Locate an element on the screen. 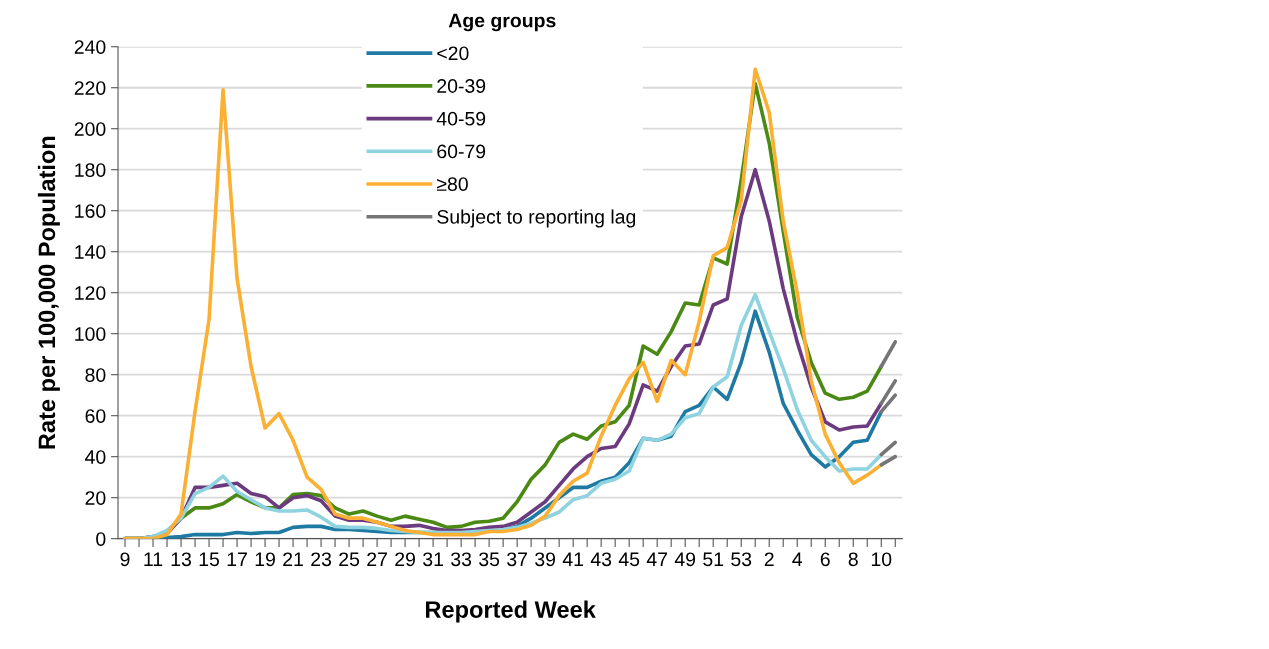 This screenshot has height=649, width=1269. x-tick-label: 9 is located at coordinates (125, 559).